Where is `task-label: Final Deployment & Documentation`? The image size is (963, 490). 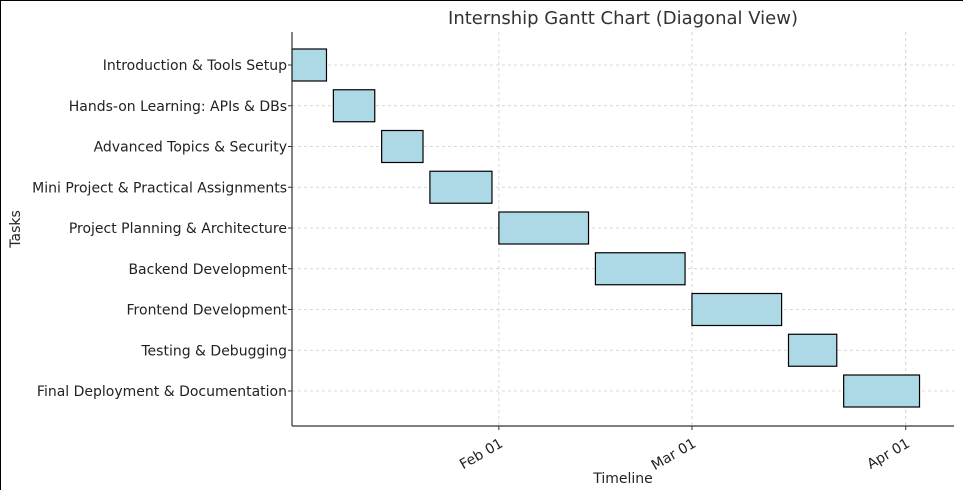
task-label: Final Deployment & Documentation is located at coordinates (162, 392).